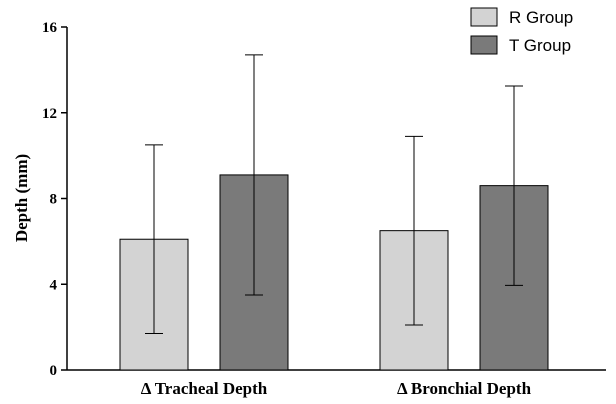 The width and height of the screenshot is (616, 404). What do you see at coordinates (204, 388) in the screenshot?
I see `category-label: Δ Tracheal Depth` at bounding box center [204, 388].